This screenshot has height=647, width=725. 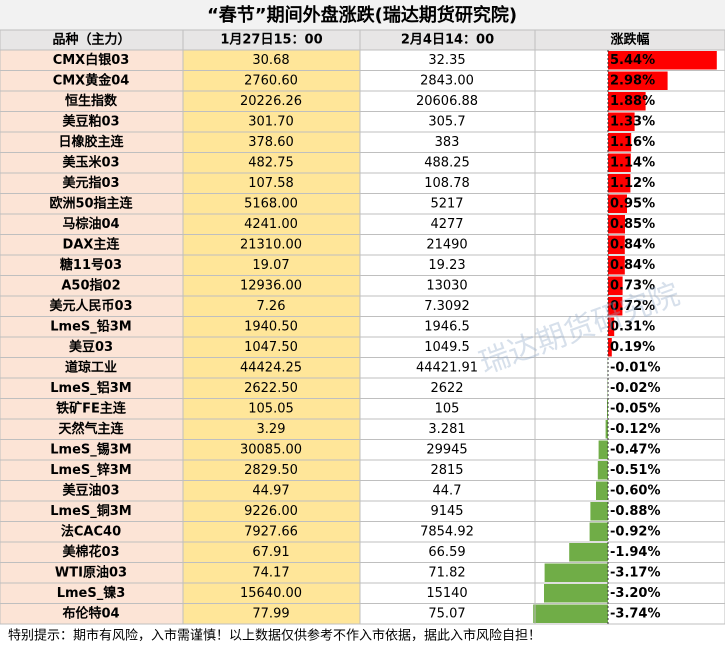 I want to click on before-cell: 105.05, so click(x=271, y=408).